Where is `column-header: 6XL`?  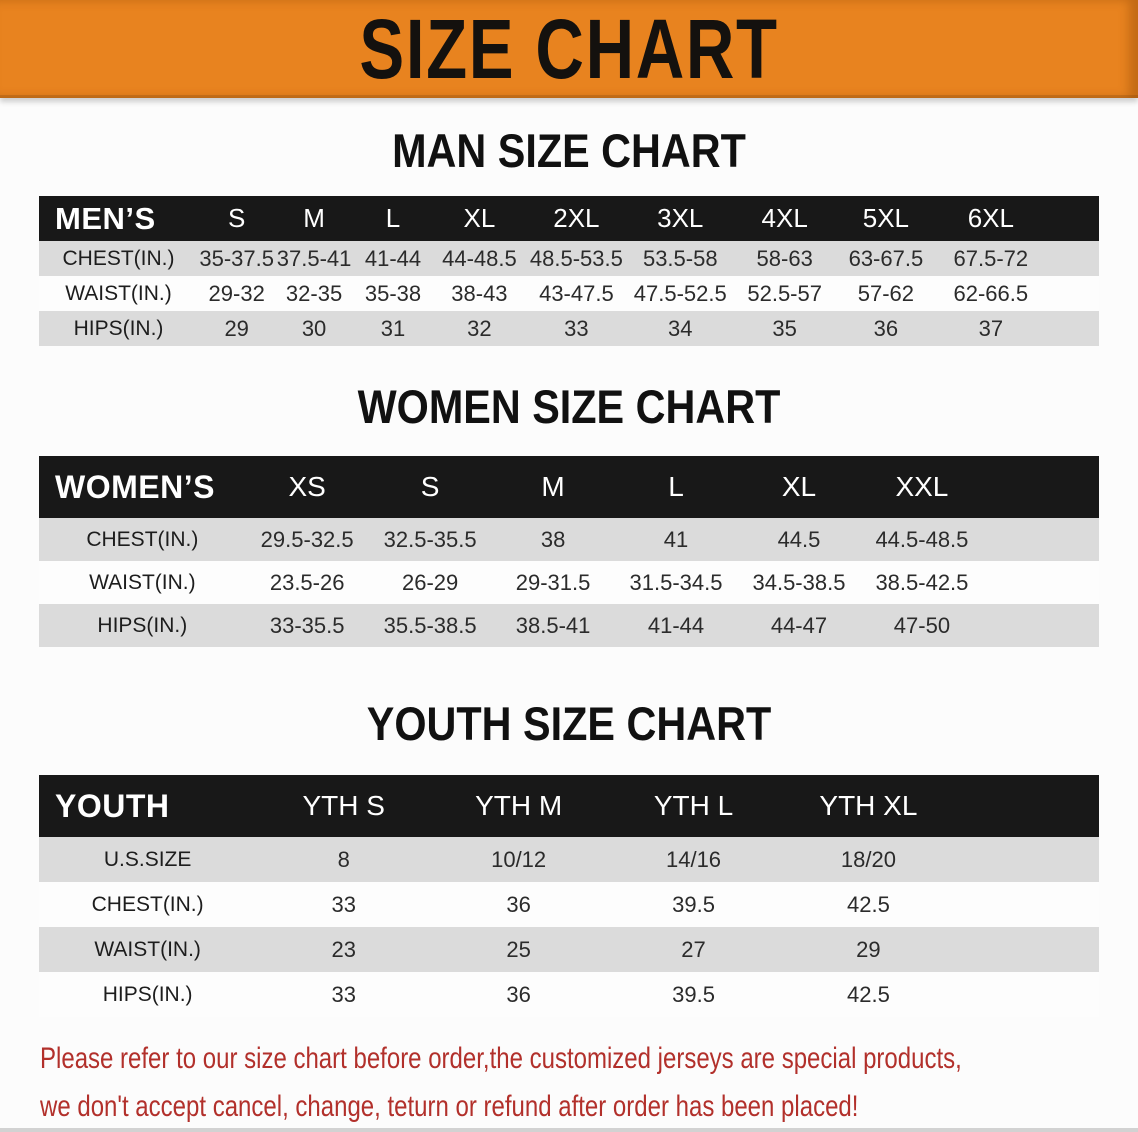
column-header: 6XL is located at coordinates (990, 219).